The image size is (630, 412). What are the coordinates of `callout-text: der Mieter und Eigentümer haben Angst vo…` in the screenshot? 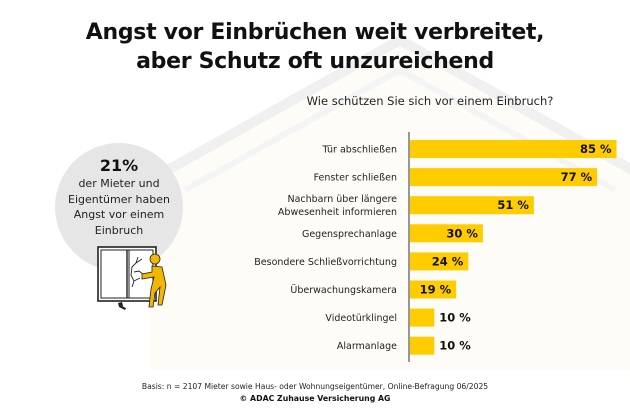 It's located at (119, 207).